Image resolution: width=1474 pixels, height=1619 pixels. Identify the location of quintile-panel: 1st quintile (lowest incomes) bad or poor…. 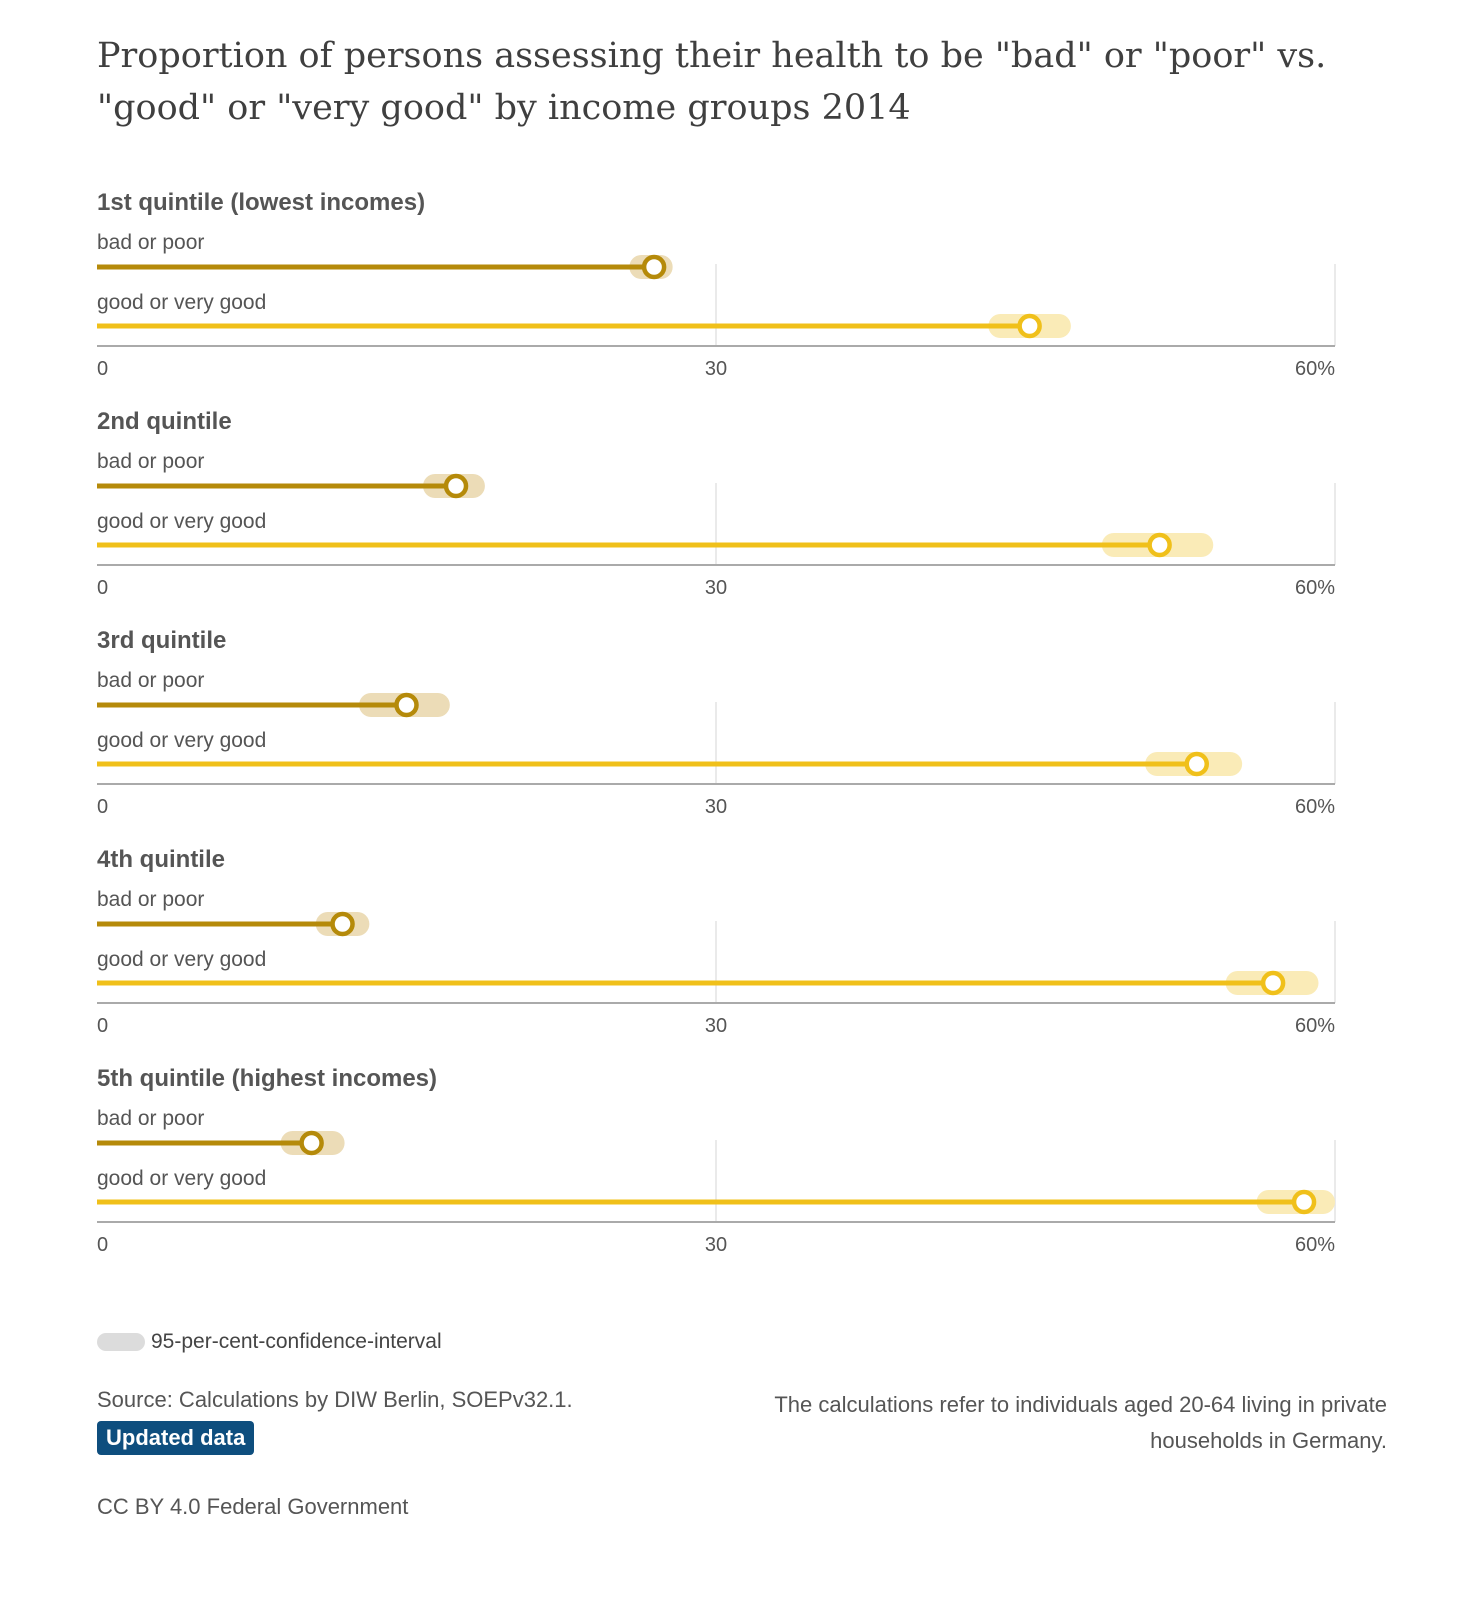
(716, 284).